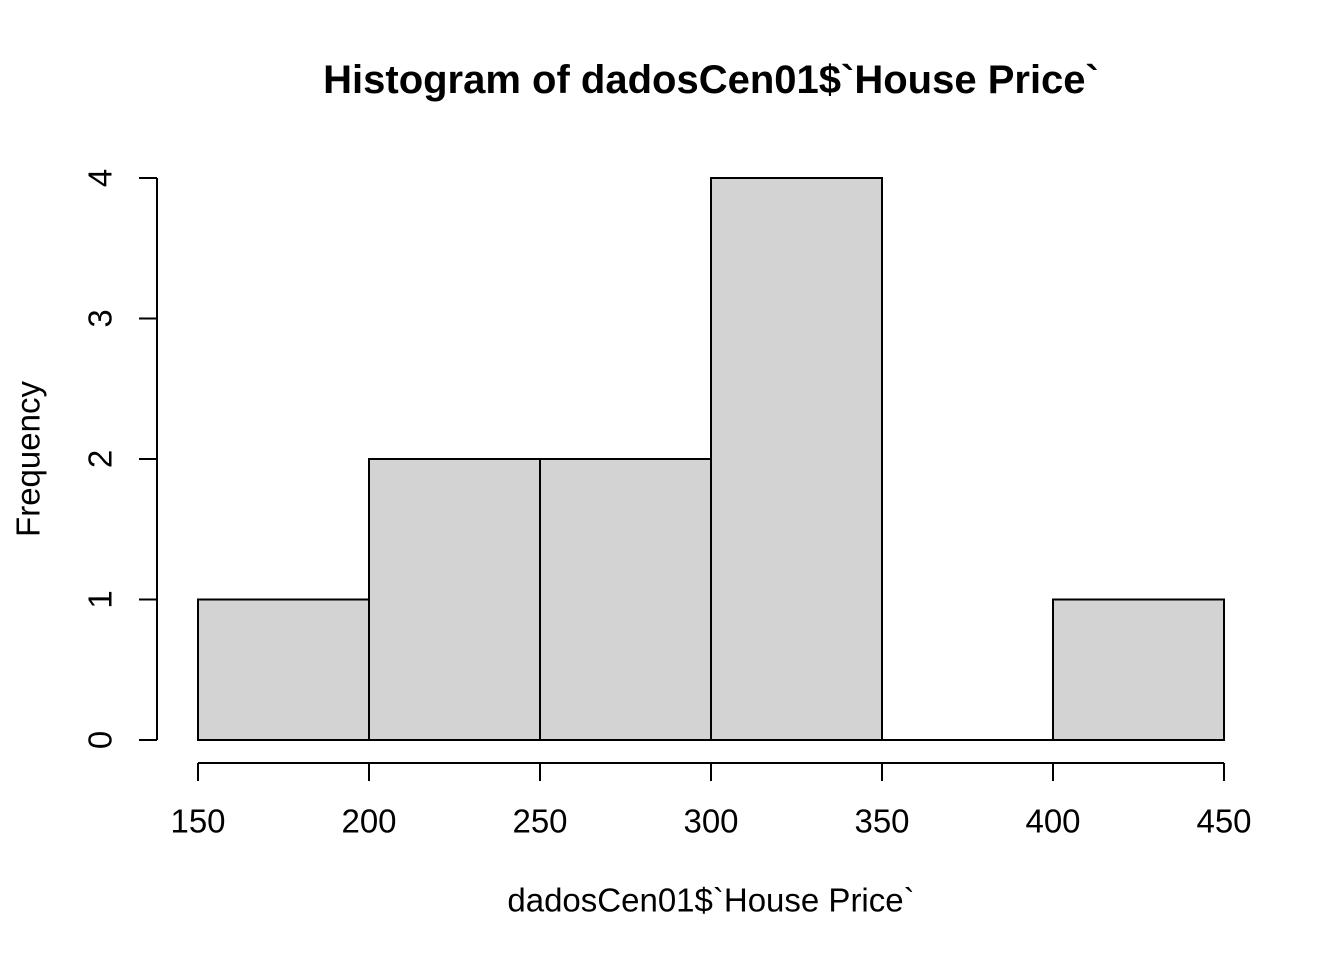 The image size is (1344, 960). What do you see at coordinates (710, 821) in the screenshot?
I see `x-tick-label: 300` at bounding box center [710, 821].